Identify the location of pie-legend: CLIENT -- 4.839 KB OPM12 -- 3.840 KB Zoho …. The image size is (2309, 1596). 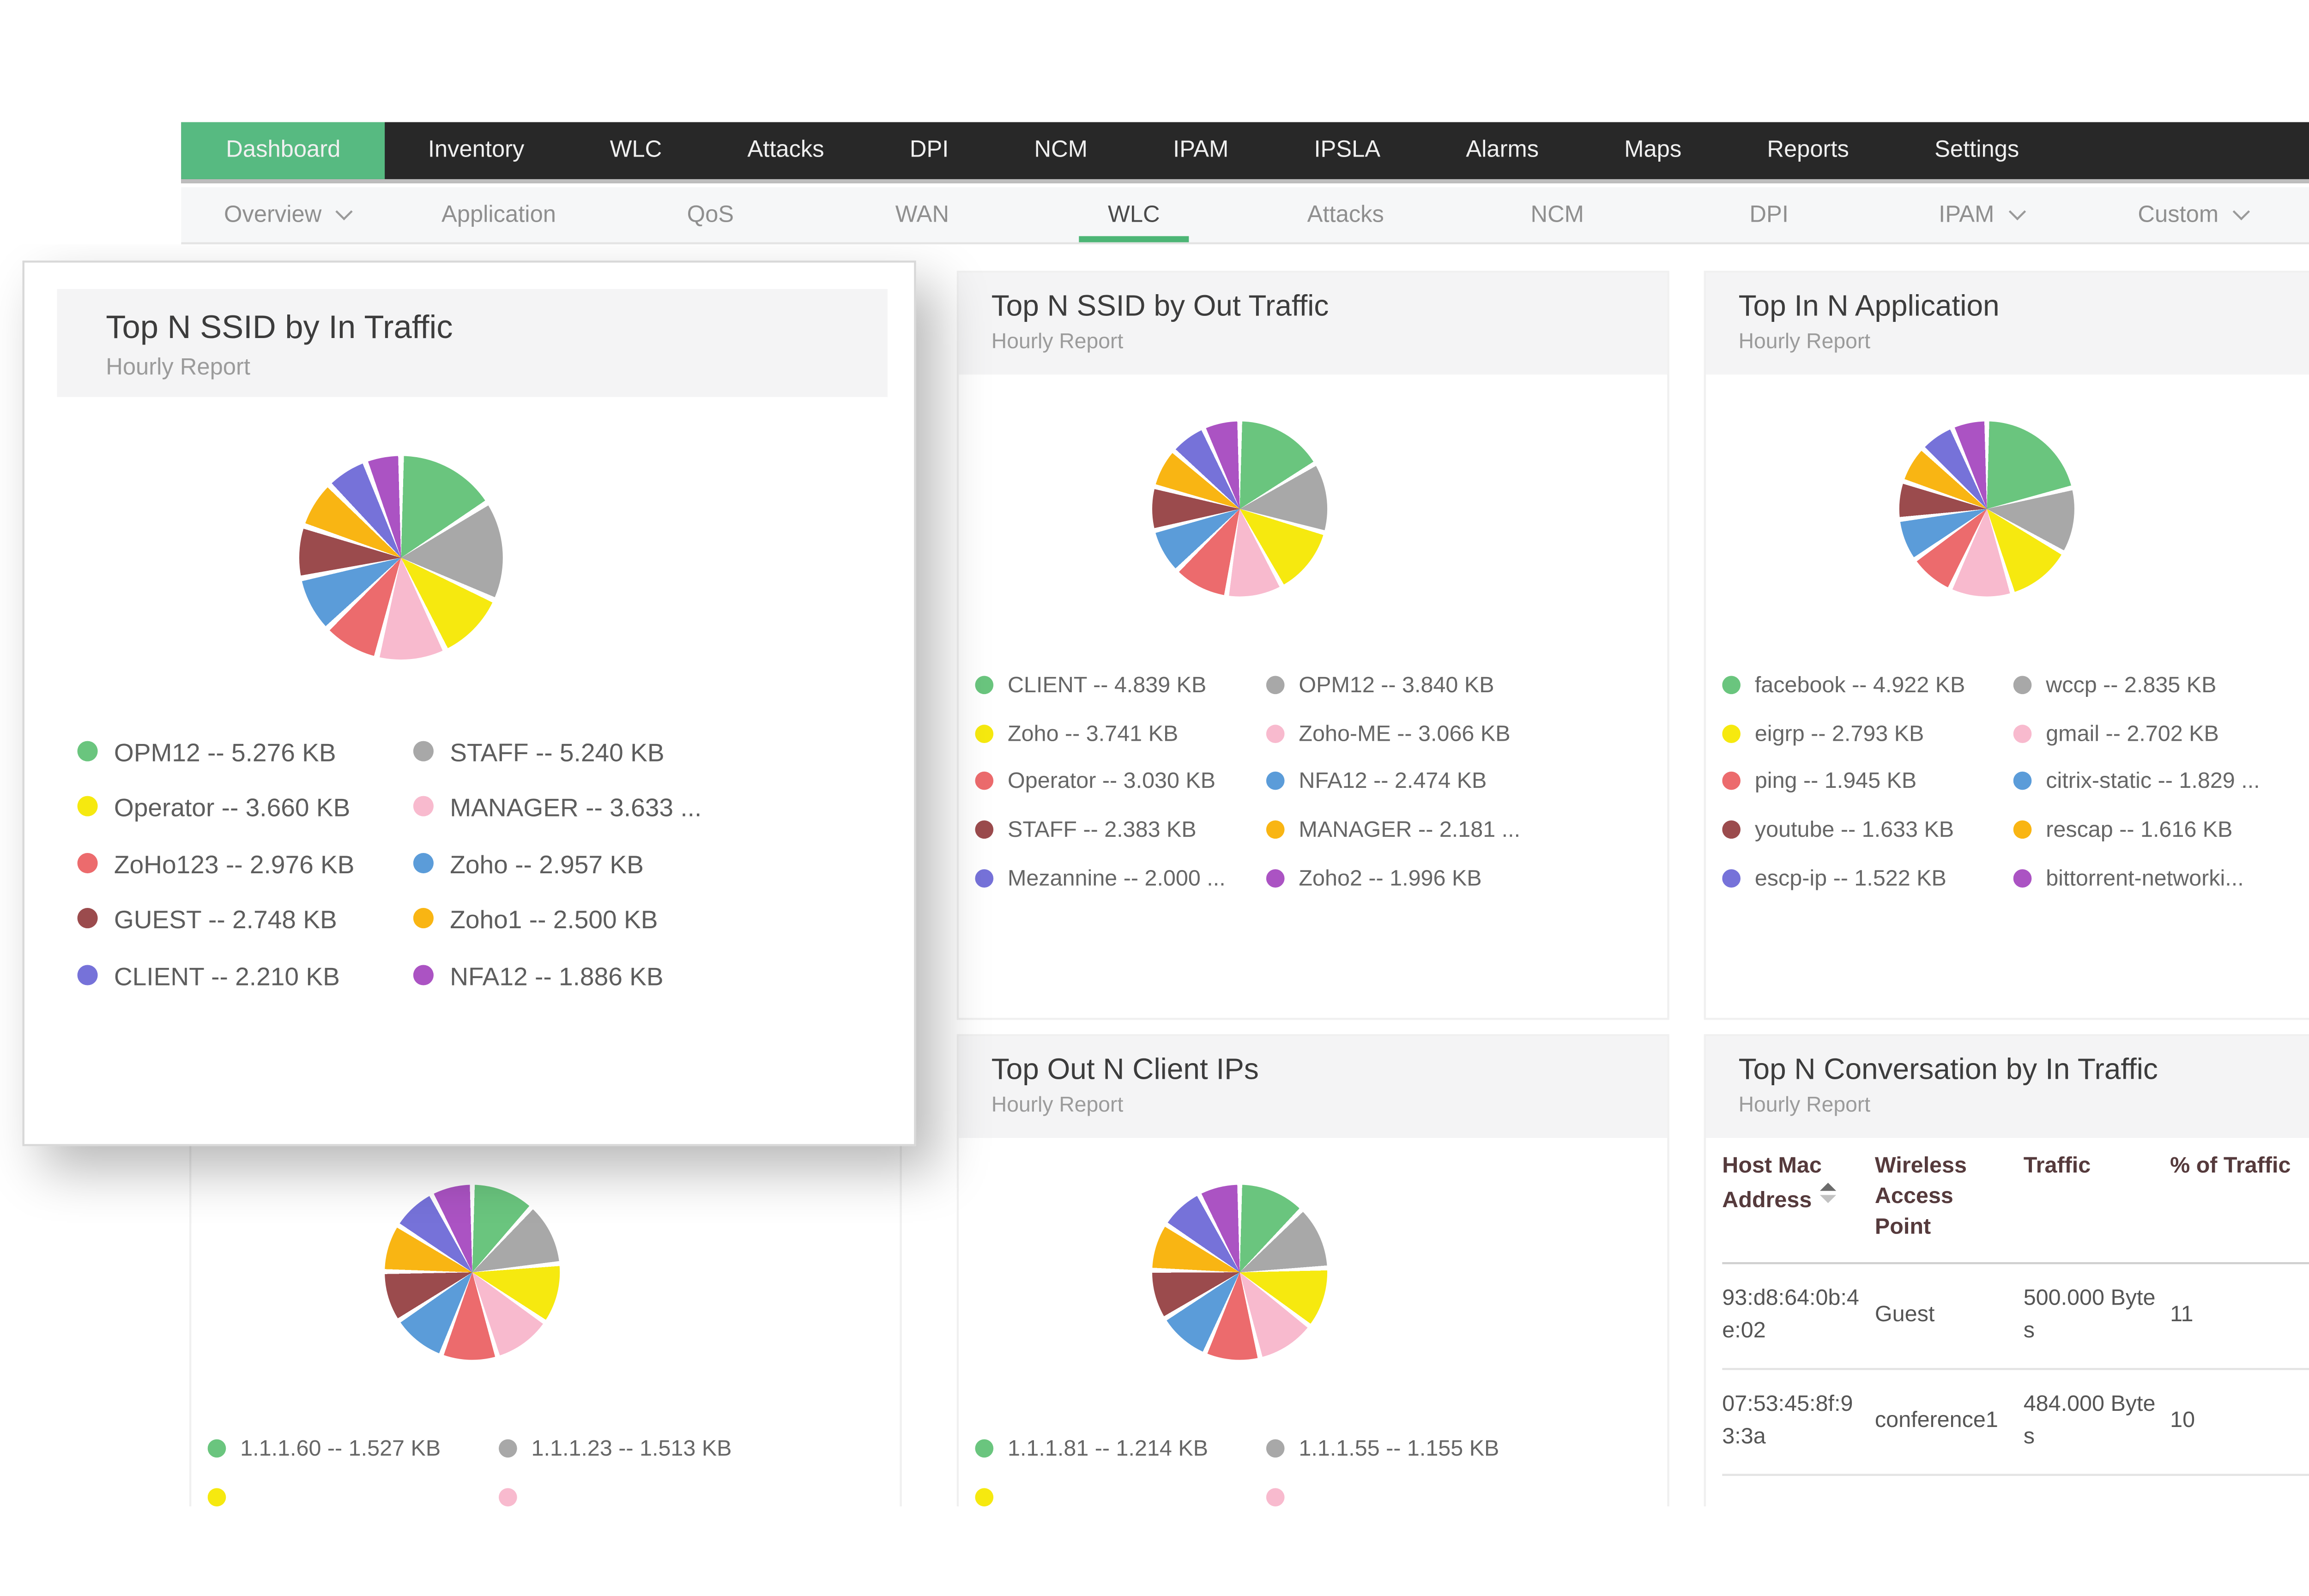
(1315, 783).